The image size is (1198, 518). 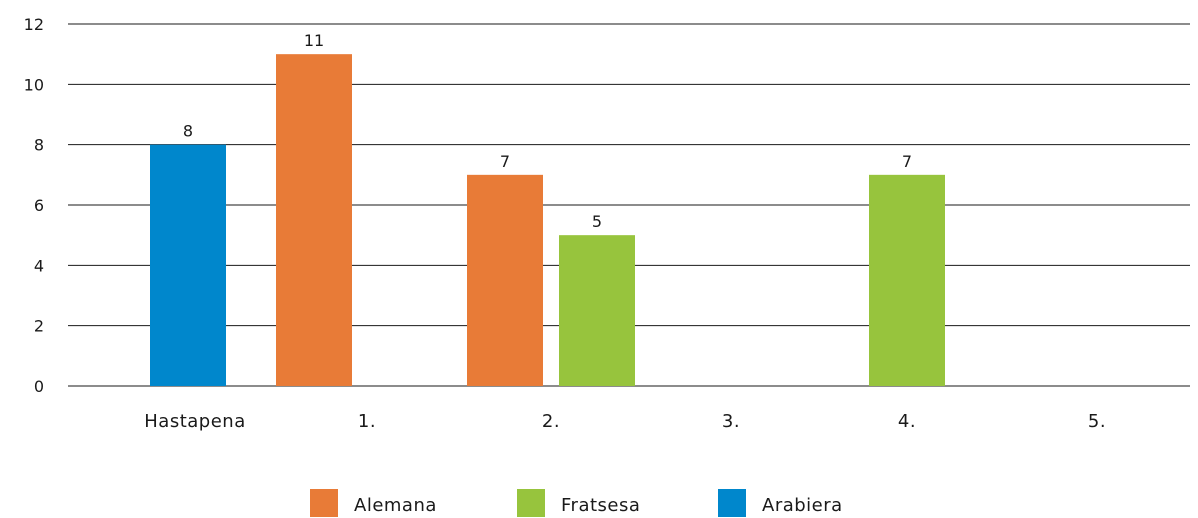 What do you see at coordinates (34, 84) in the screenshot?
I see `y-tick-label: 10` at bounding box center [34, 84].